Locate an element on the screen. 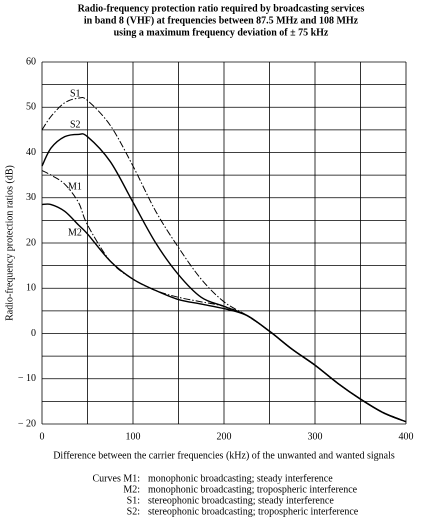 The width and height of the screenshot is (441, 522). y-tick-label: 0 is located at coordinates (33, 333).